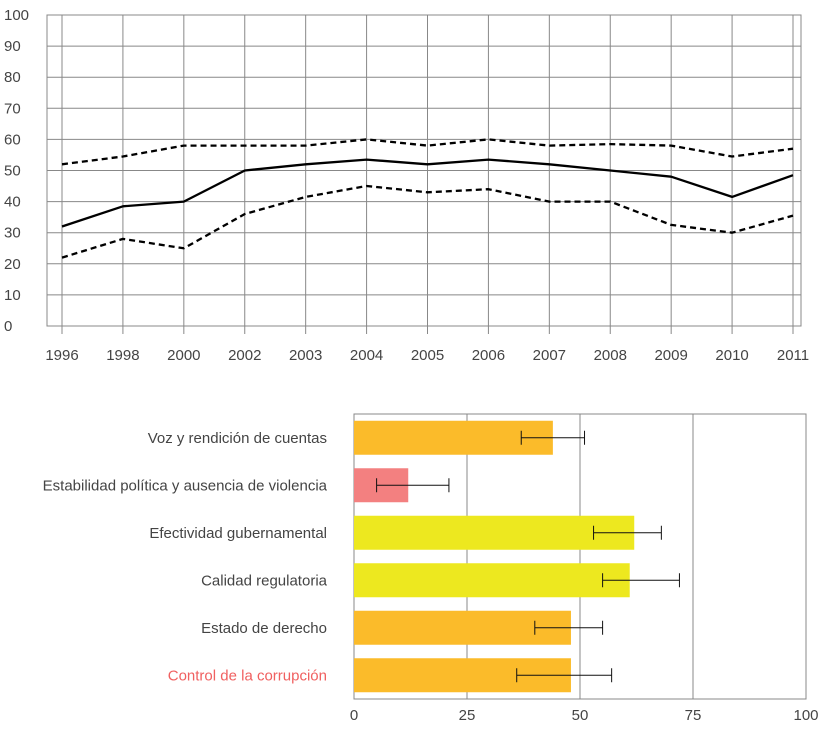 The width and height of the screenshot is (819, 733). I want to click on bar-chart-x-tick-label: 25, so click(467, 715).